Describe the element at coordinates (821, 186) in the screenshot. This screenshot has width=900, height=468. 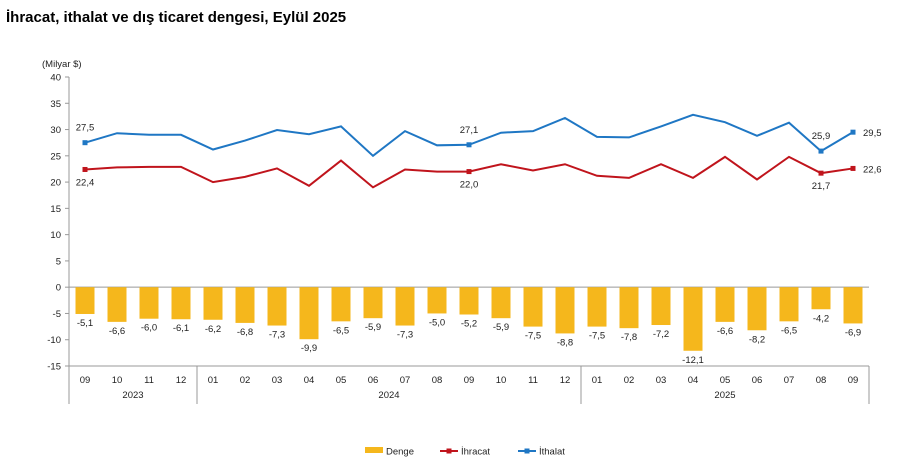
I see `point-data-label: 21,7` at that location.